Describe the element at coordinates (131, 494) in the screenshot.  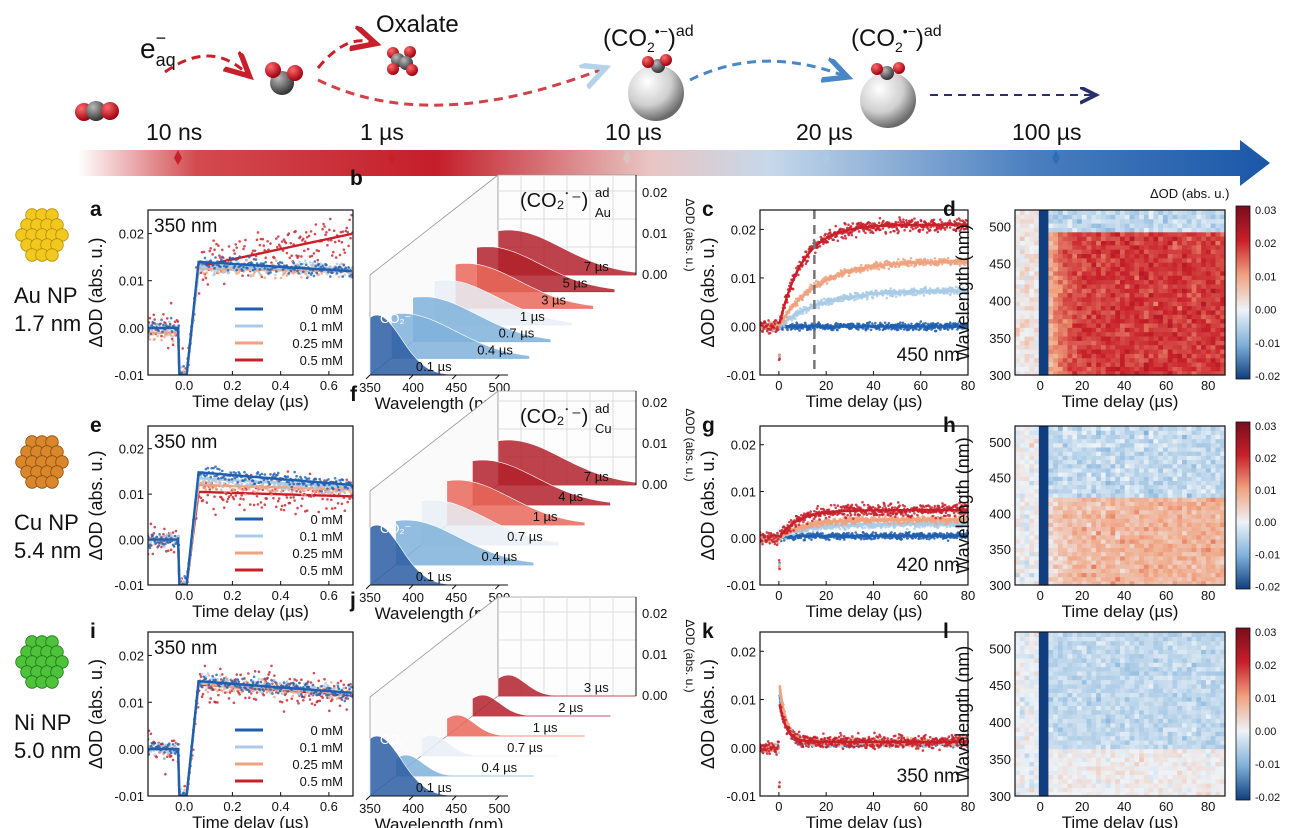
I see `y-tick-label: 0.01` at that location.